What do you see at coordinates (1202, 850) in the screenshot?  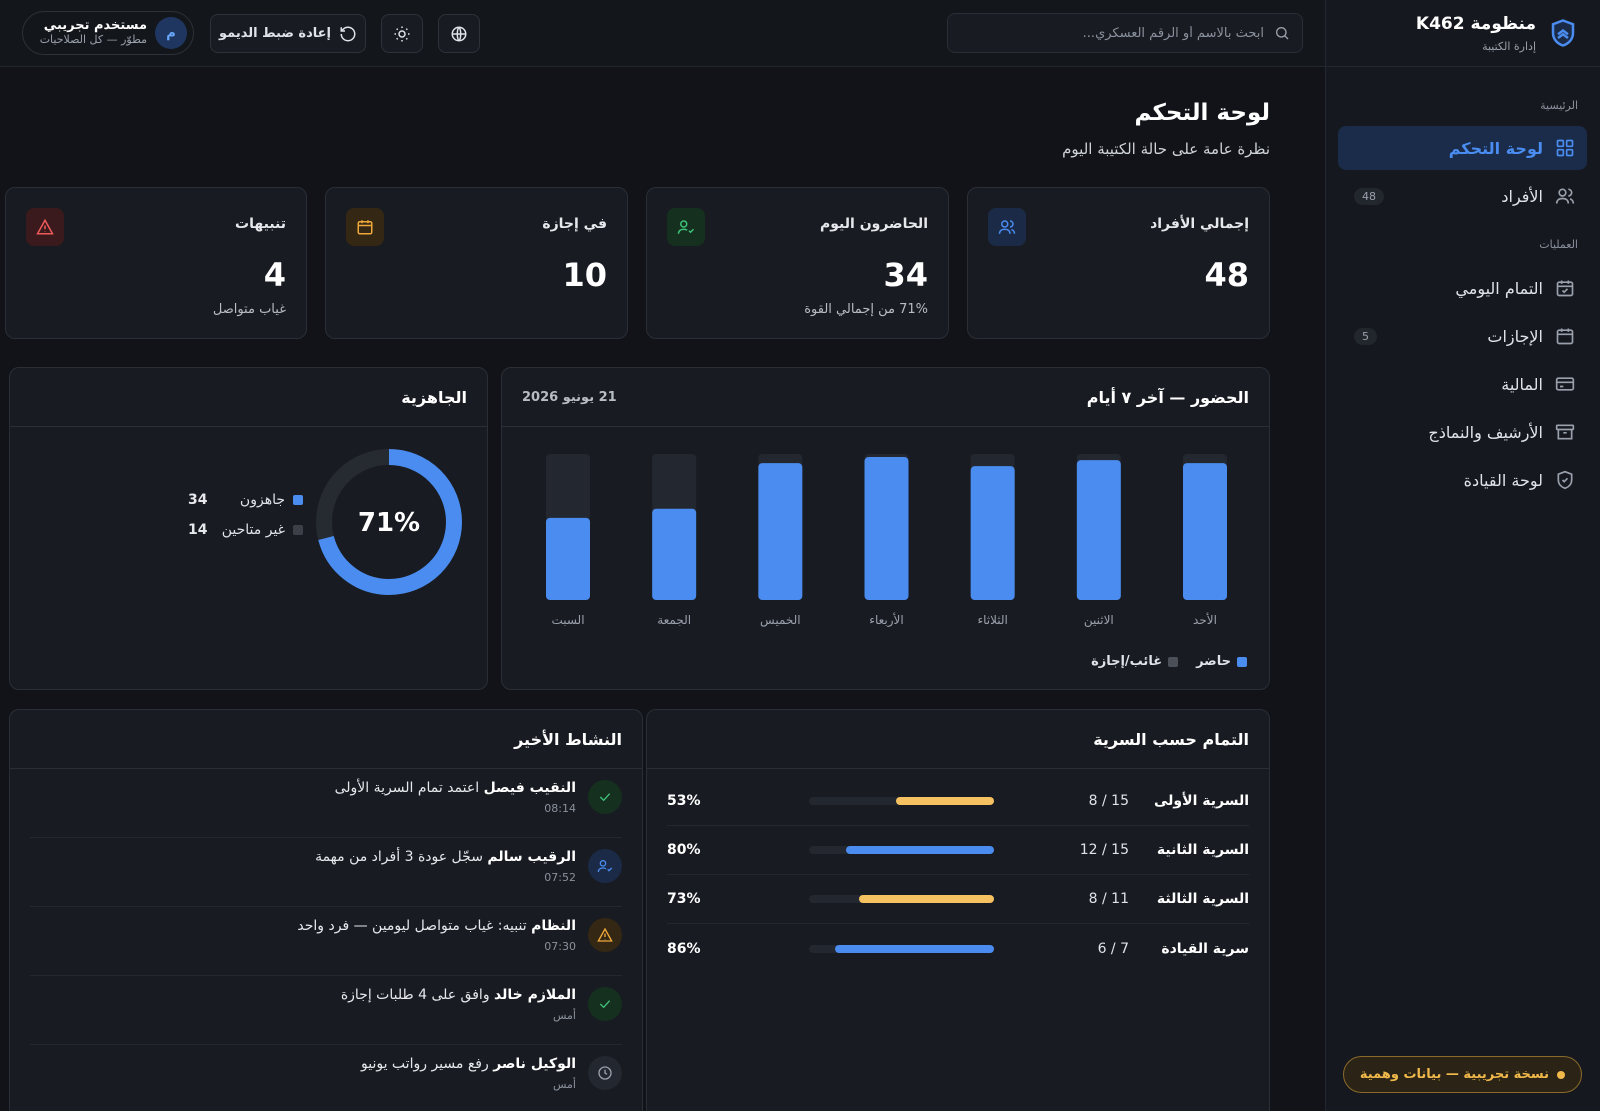 I see `platoon-name: السرية الثانية` at bounding box center [1202, 850].